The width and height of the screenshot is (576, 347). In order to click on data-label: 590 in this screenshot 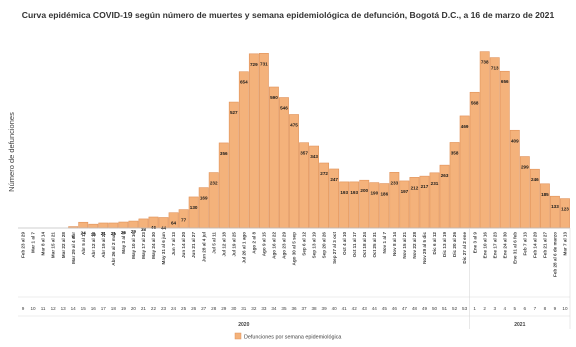, I will do `click(274, 97)`.